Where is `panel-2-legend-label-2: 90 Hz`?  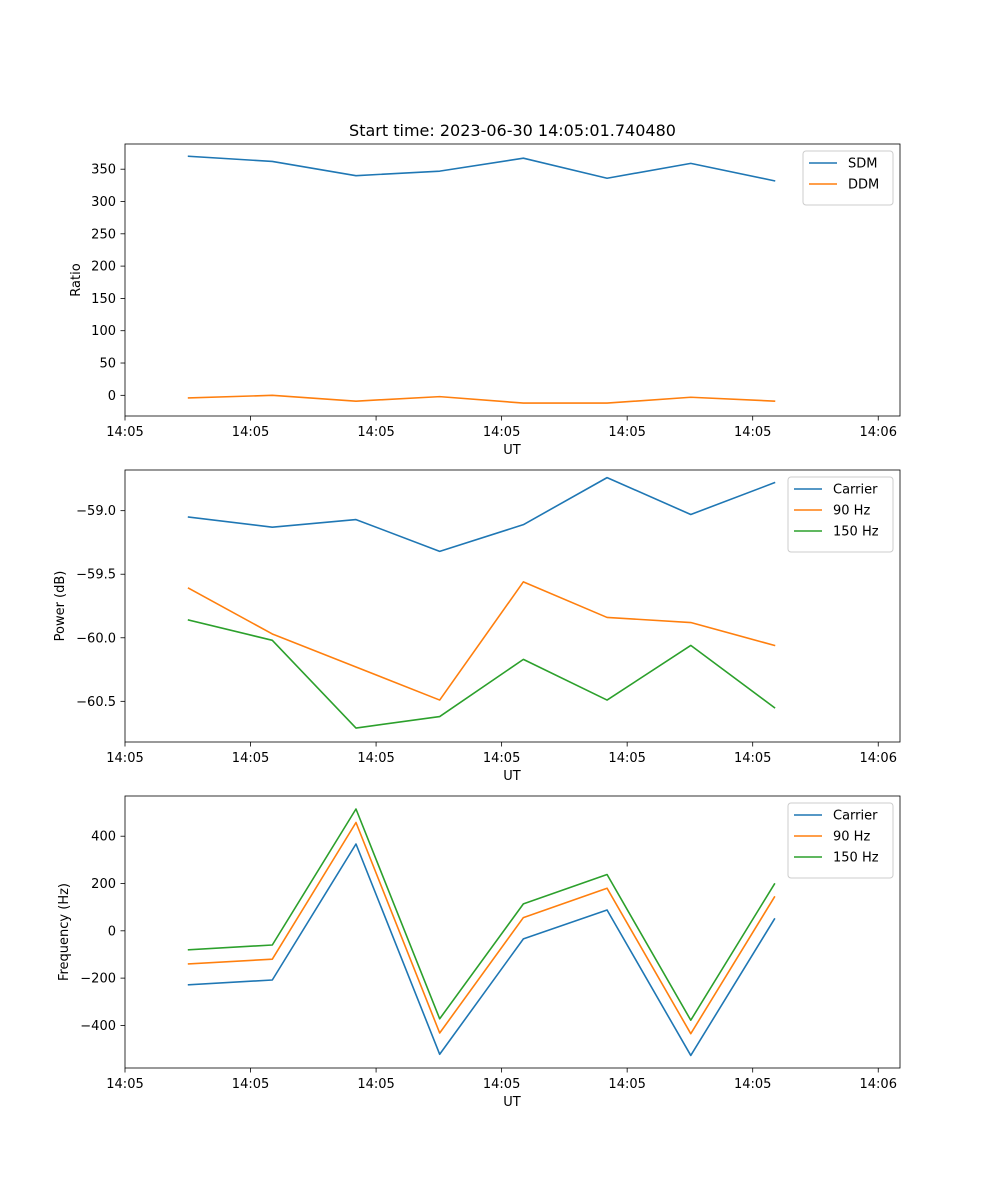 panel-2-legend-label-2: 90 Hz is located at coordinates (851, 511).